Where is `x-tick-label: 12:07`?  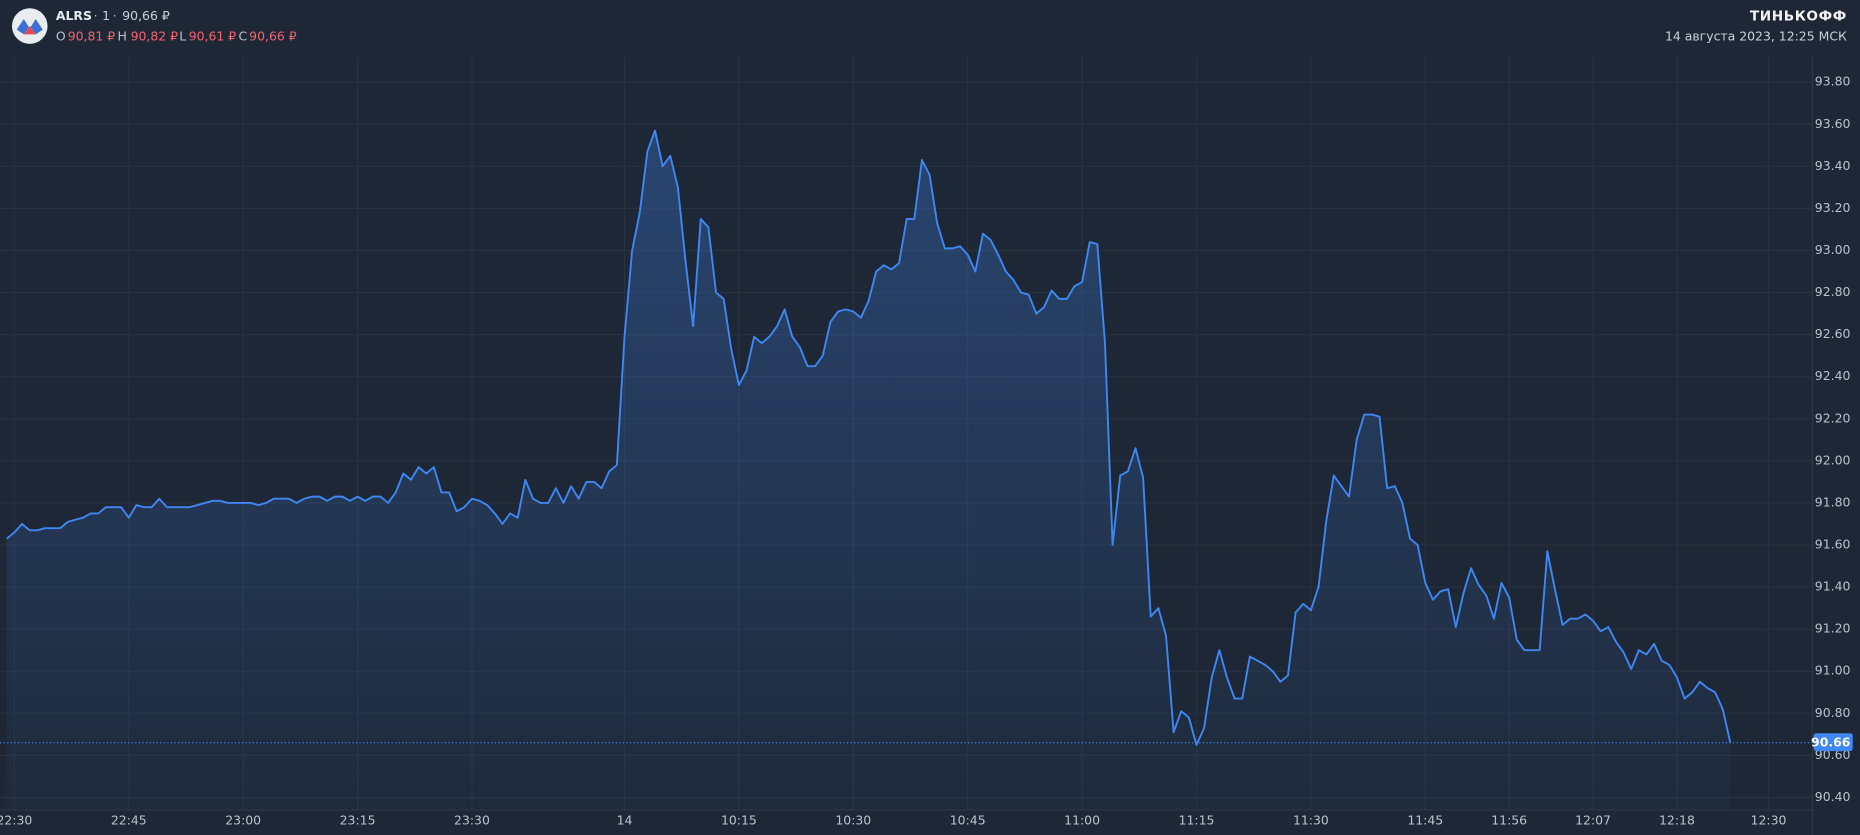 x-tick-label: 12:07 is located at coordinates (1593, 819).